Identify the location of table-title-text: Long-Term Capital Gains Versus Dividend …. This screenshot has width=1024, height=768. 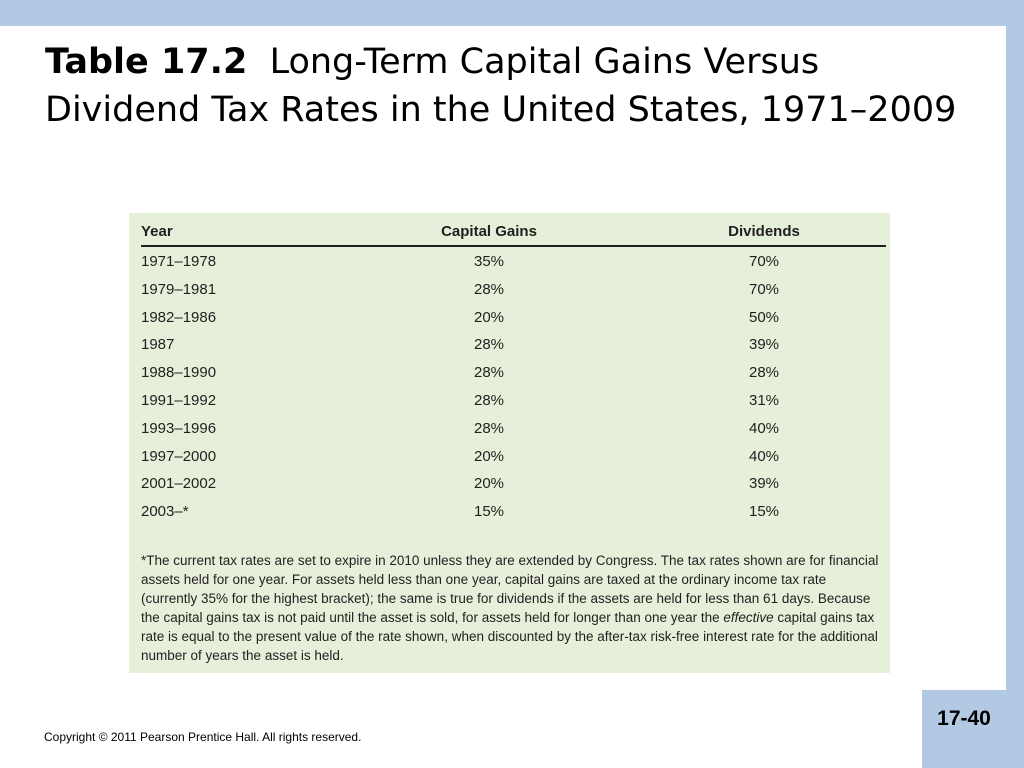
(501, 86).